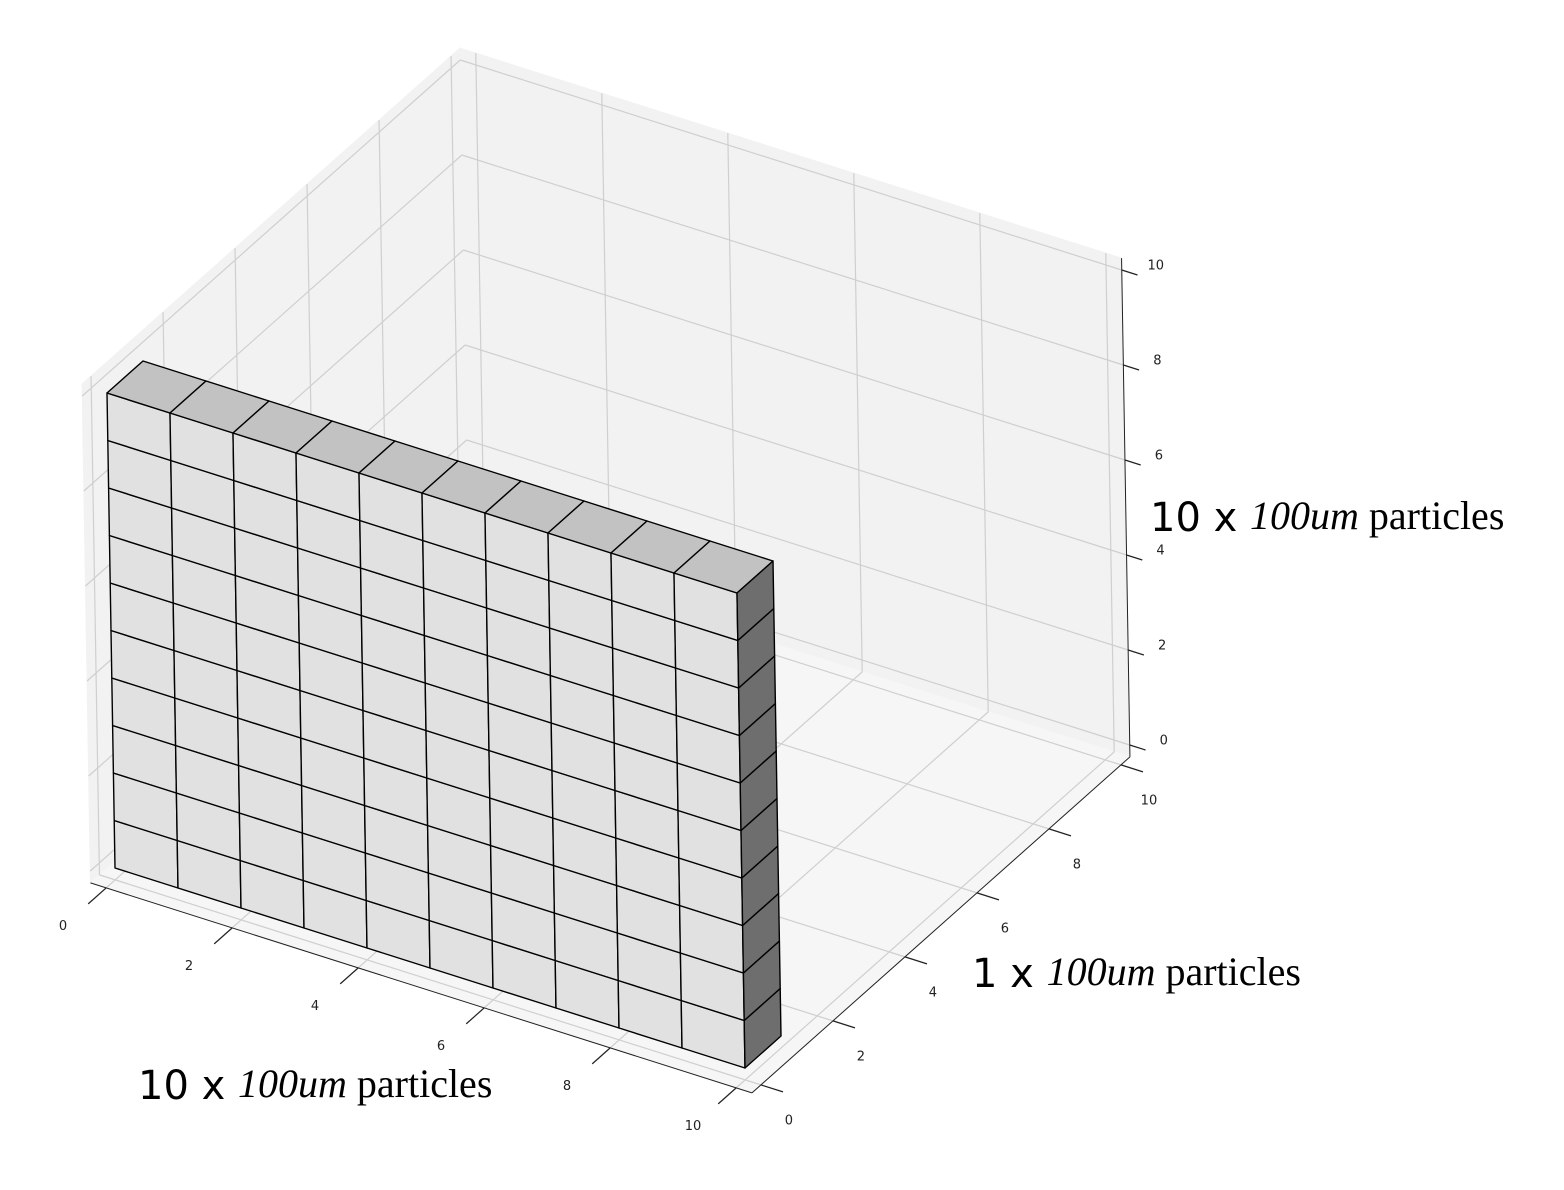 This screenshot has height=1190, width=1564. Describe the element at coordinates (1155, 266) in the screenshot. I see `z-tick-label: 10` at that location.